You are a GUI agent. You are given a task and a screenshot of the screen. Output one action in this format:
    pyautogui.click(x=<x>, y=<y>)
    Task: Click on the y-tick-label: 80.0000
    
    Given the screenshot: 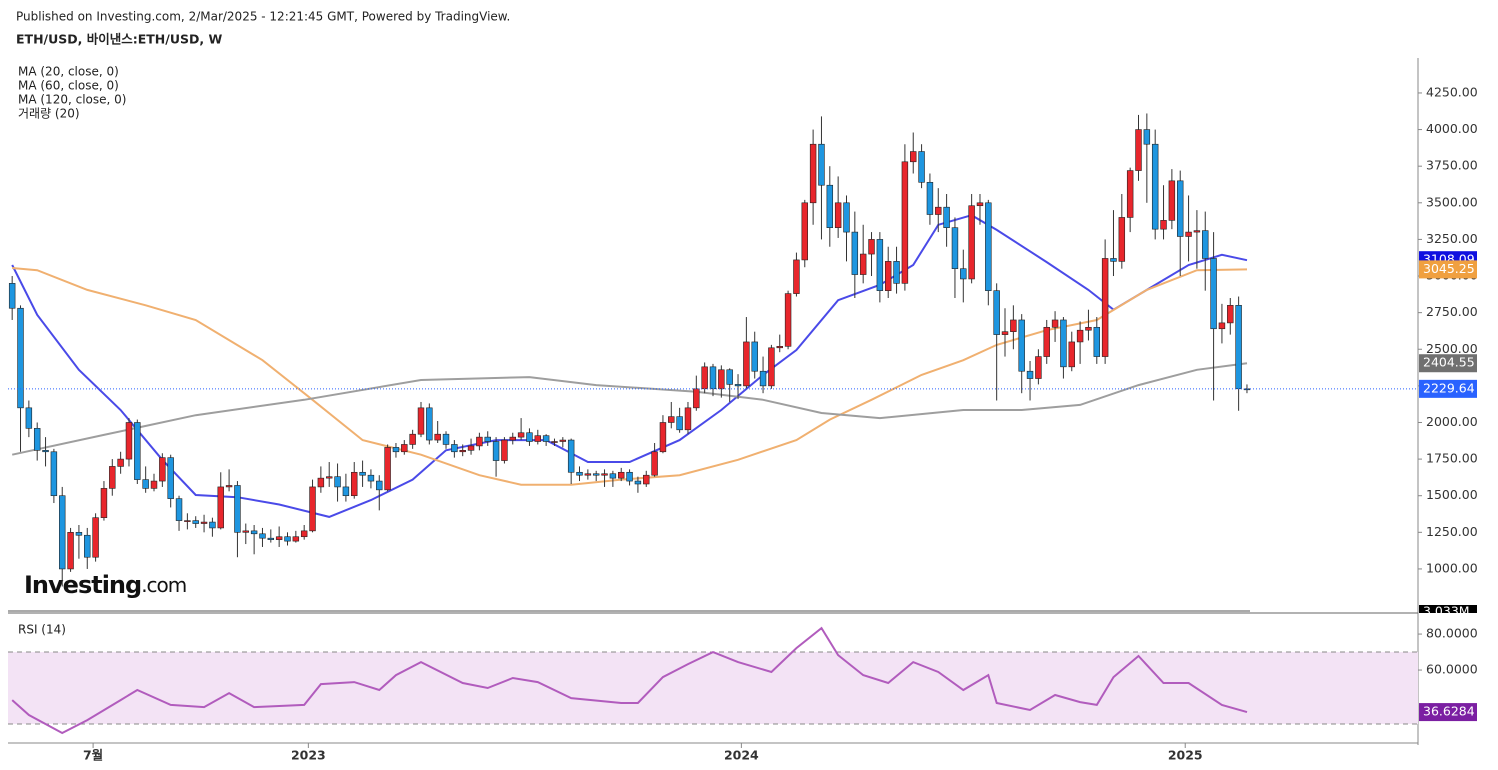 What is the action you would take?
    pyautogui.click(x=1452, y=633)
    